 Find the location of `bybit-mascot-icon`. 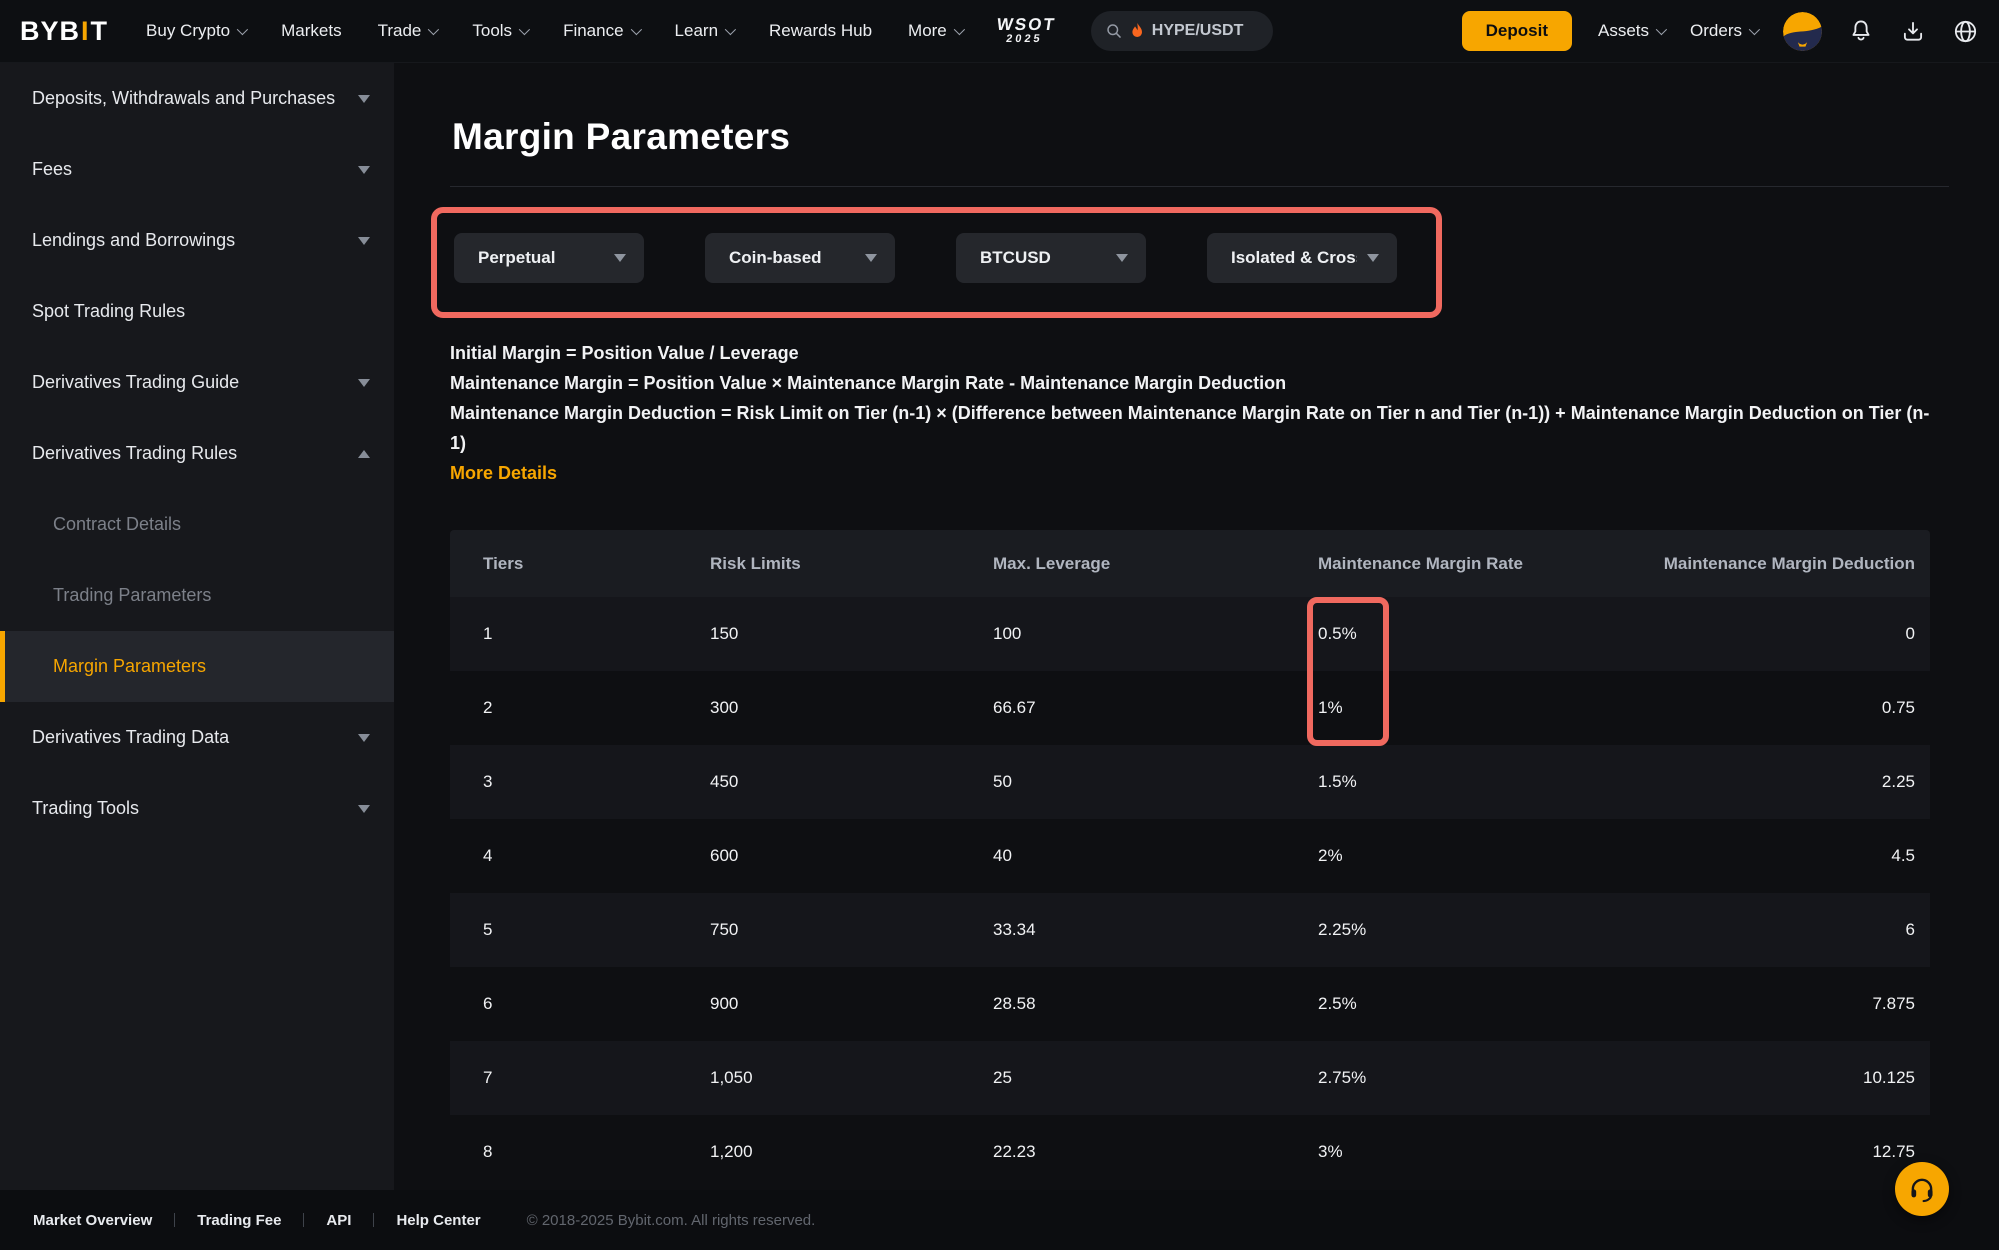

bybit-mascot-icon is located at coordinates (1802, 31).